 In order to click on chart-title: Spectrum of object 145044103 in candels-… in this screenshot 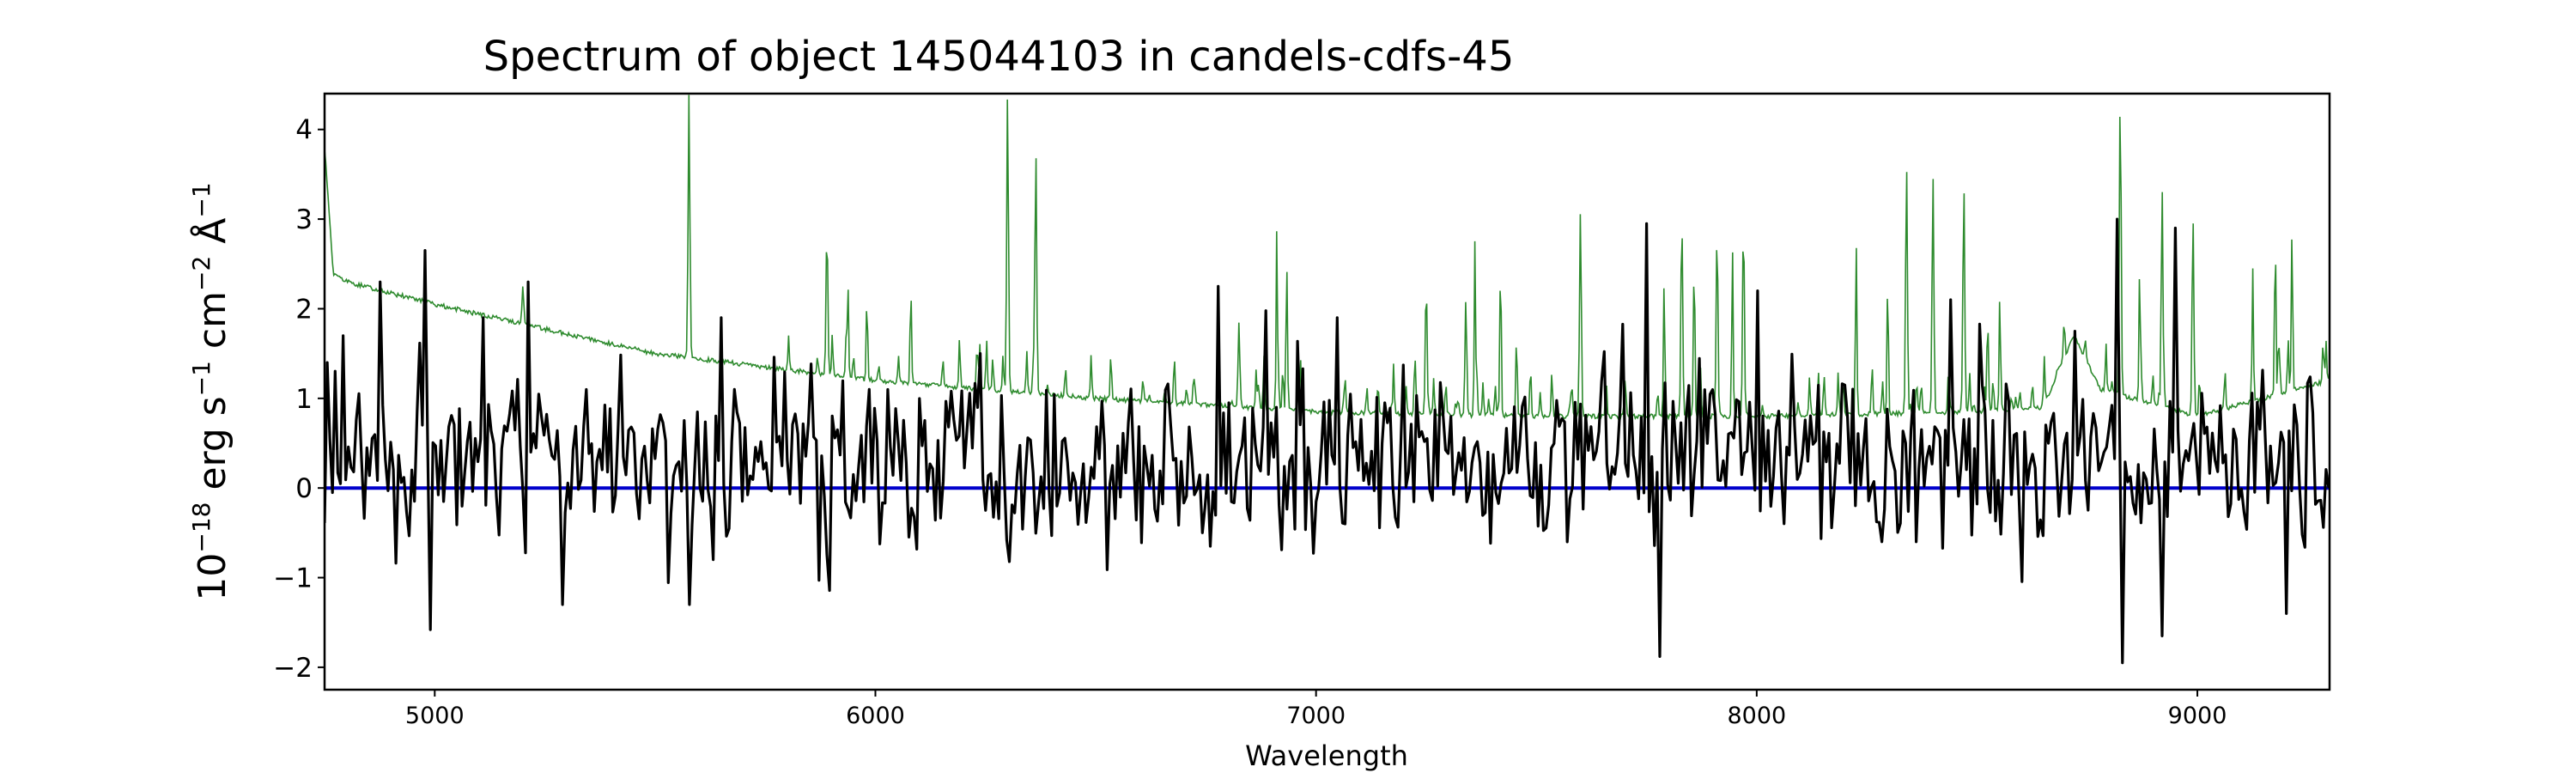, I will do `click(999, 57)`.